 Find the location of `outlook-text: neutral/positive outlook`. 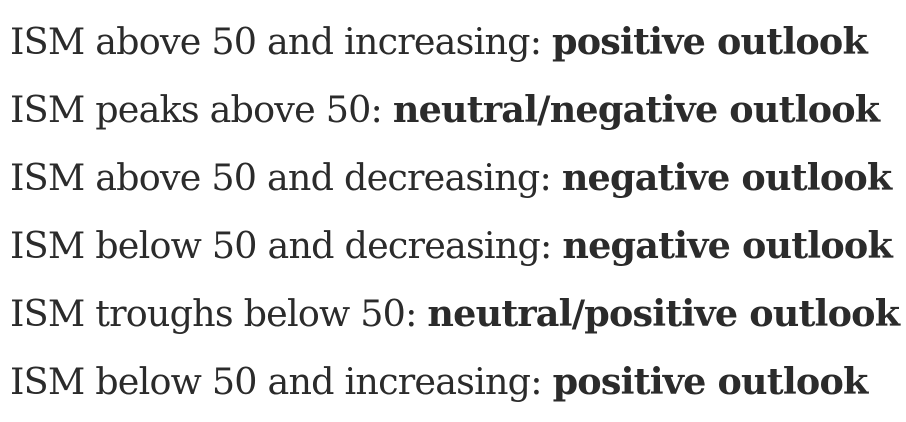

outlook-text: neutral/positive outlook is located at coordinates (663, 313).